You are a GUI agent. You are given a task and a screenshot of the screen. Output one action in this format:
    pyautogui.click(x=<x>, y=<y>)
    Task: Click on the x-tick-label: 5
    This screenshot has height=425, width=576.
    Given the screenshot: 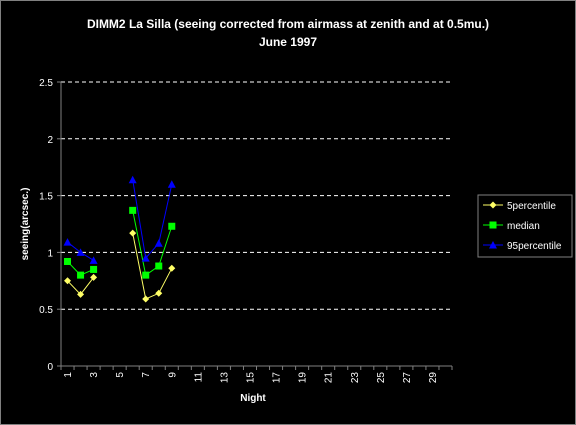 What is the action you would take?
    pyautogui.click(x=120, y=375)
    